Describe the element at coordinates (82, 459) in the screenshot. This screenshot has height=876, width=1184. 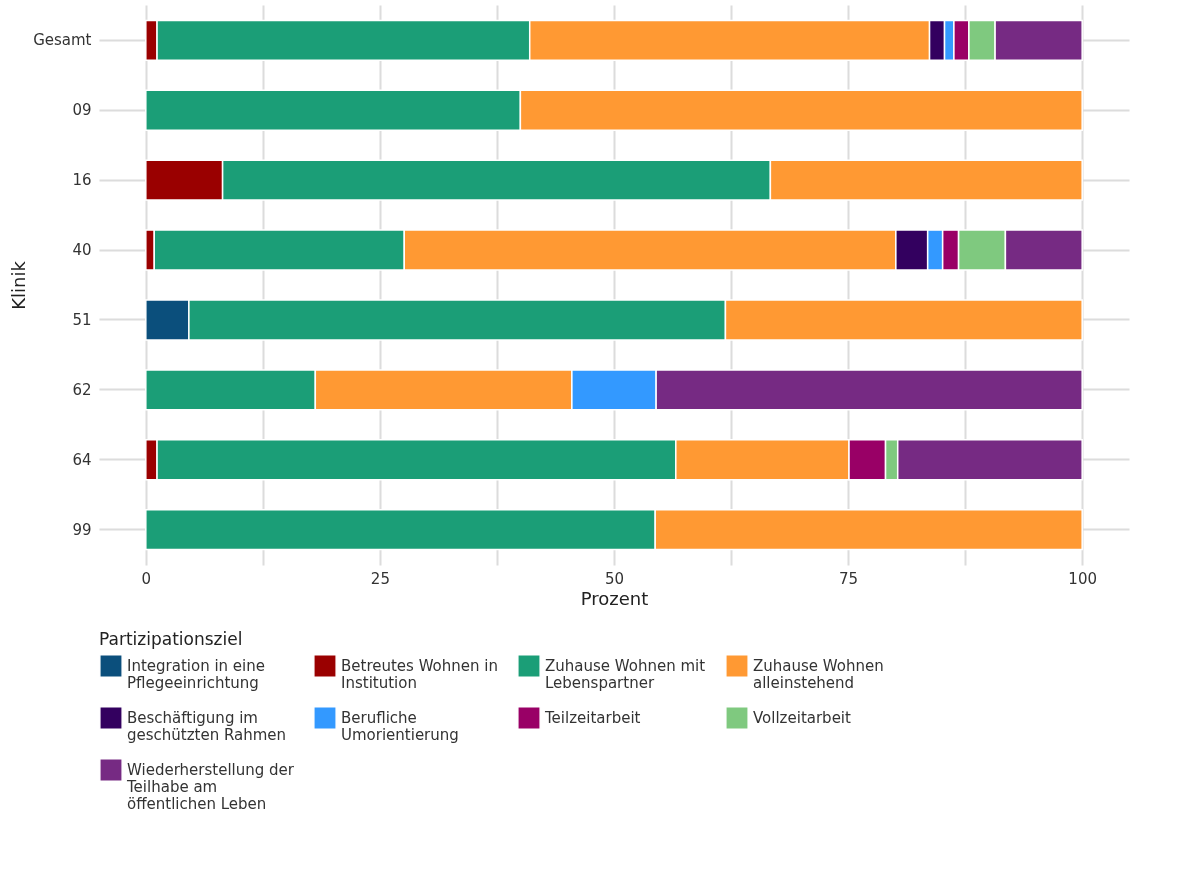
I see `y-tick-label: 64` at that location.